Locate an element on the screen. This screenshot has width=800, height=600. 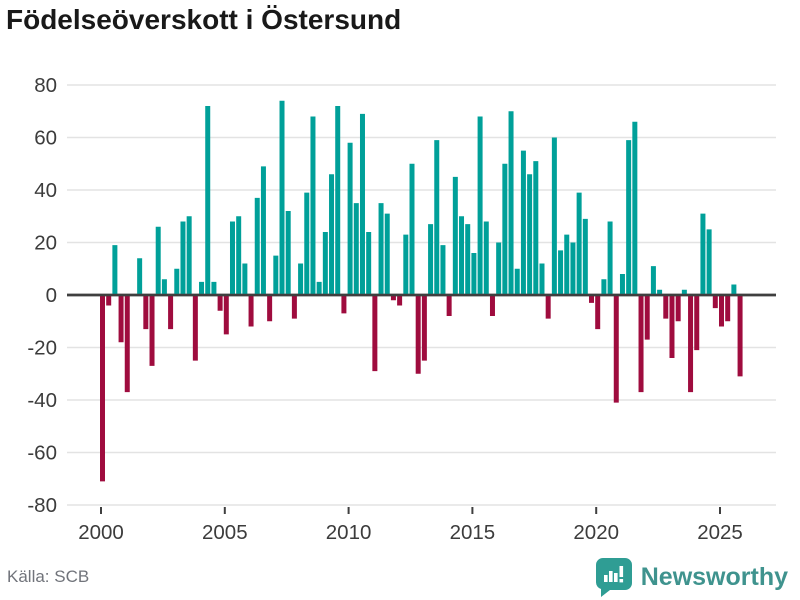
bar-2006Q1 is located at coordinates (251, 311).